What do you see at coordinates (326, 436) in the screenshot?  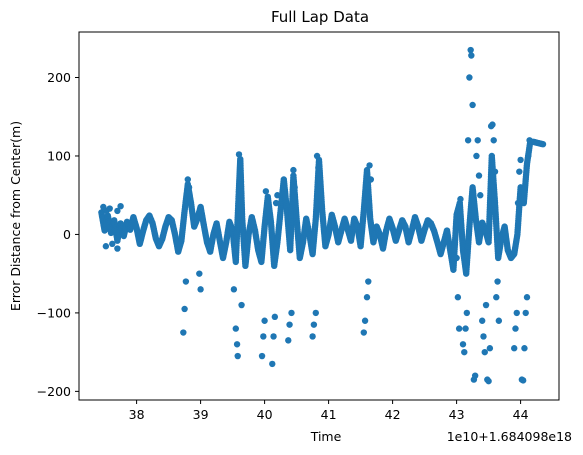 I see `x-axis-label: Time` at bounding box center [326, 436].